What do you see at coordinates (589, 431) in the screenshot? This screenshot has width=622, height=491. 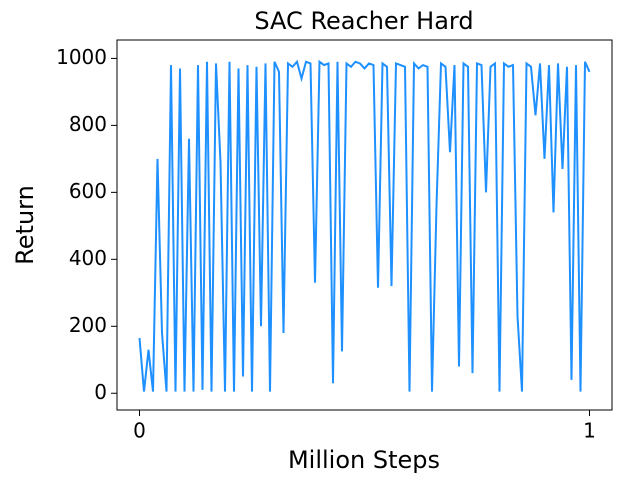 I see `x-tick-label: 1` at bounding box center [589, 431].